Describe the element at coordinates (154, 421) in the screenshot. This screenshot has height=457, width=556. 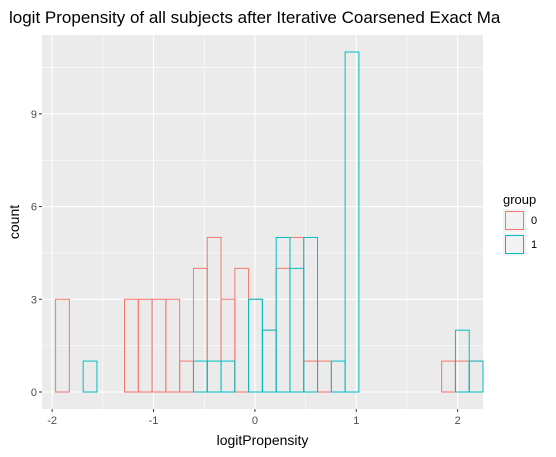
I see `x-tick-label: -1` at that location.